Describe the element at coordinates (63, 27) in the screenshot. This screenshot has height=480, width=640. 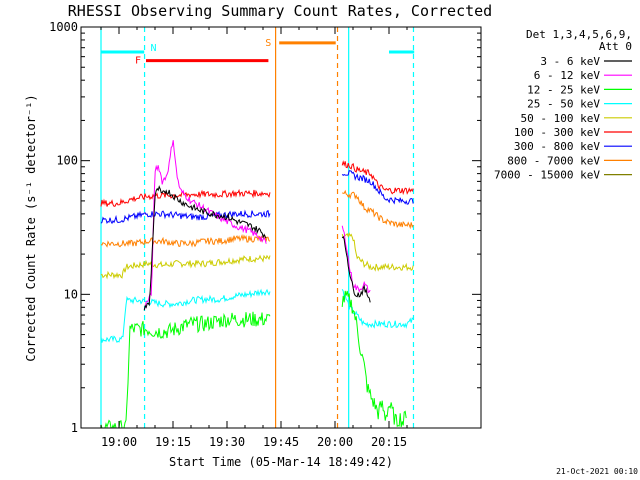
I see `y-tick-label: 1000` at that location.